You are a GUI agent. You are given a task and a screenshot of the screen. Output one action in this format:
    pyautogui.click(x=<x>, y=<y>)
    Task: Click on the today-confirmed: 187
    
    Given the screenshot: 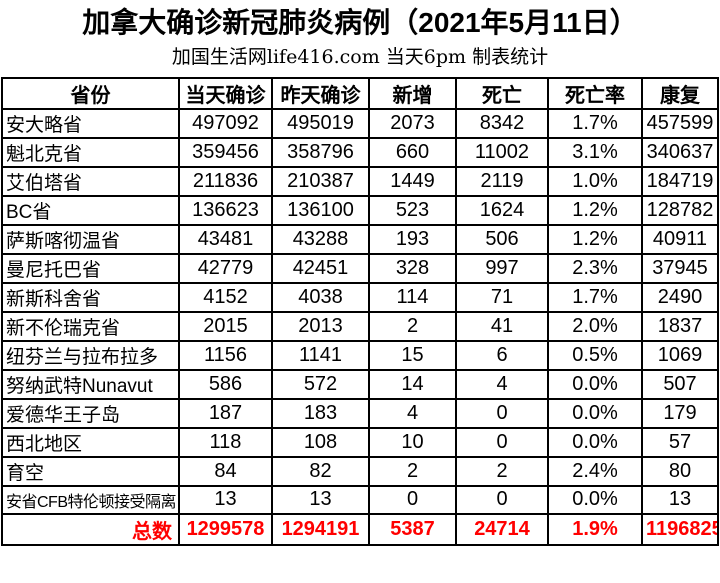 What is the action you would take?
    pyautogui.click(x=225, y=413)
    